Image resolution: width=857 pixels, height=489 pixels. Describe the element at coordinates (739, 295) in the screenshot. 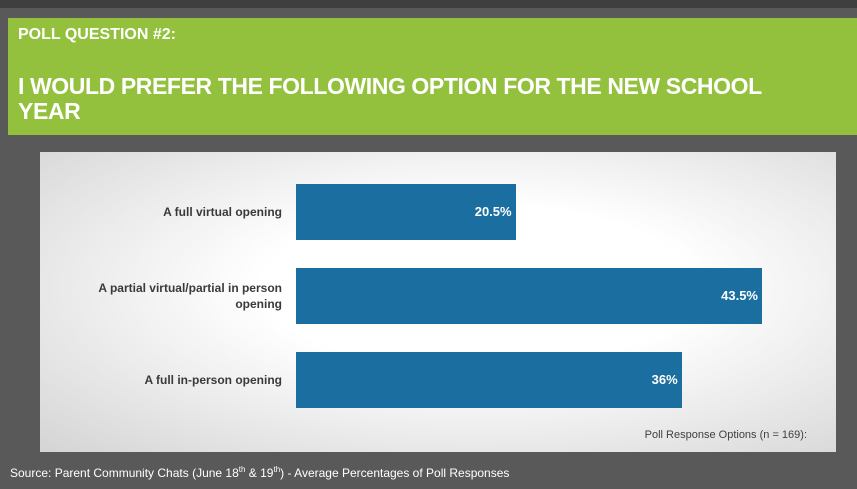

I see `value-label: 43.5%` at that location.